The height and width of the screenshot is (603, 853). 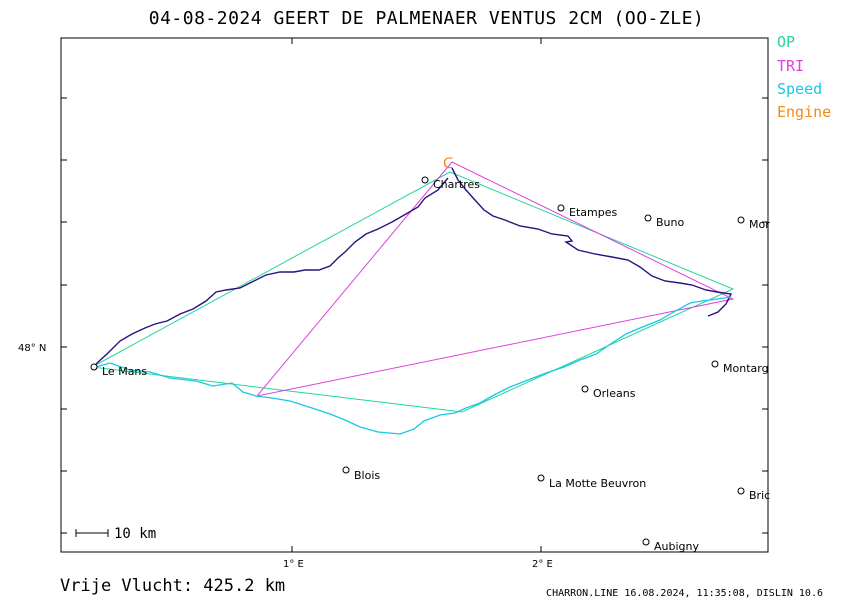 What do you see at coordinates (124, 371) in the screenshot?
I see `city-label-le-mans: Le Mans` at bounding box center [124, 371].